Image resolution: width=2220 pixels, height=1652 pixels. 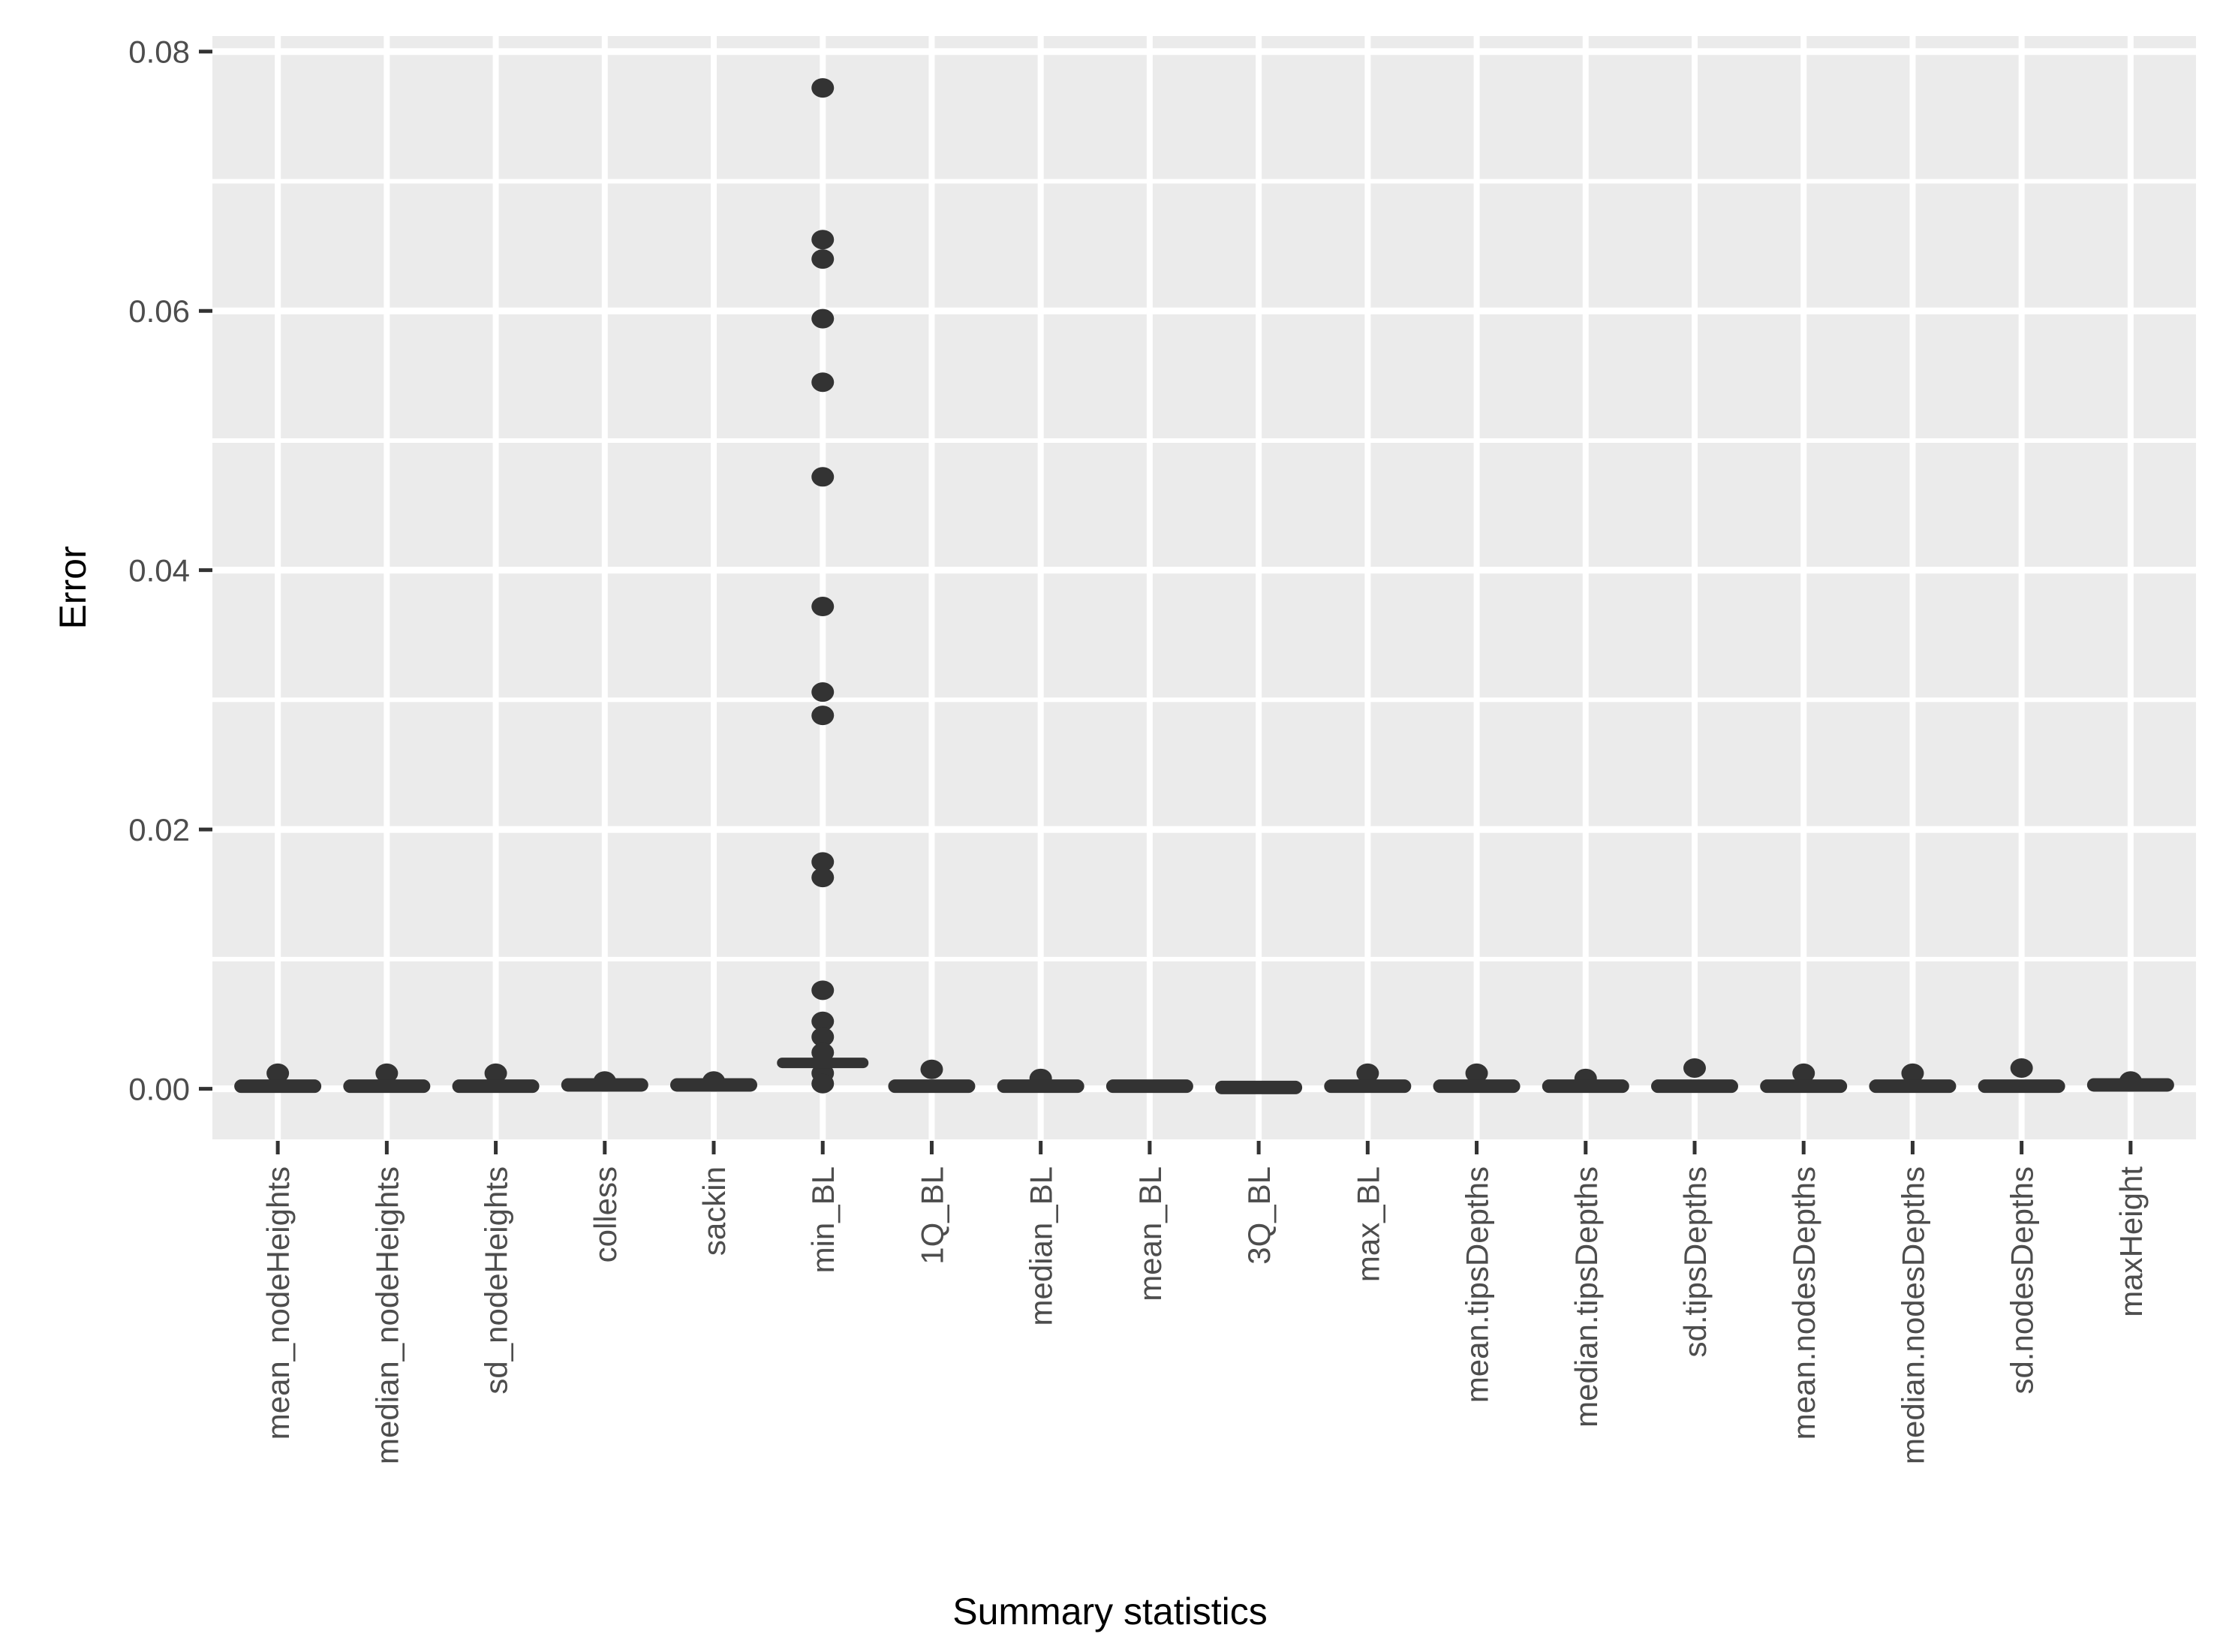 What do you see at coordinates (1367, 1224) in the screenshot?
I see `x-tick-label: max_BL` at bounding box center [1367, 1224].